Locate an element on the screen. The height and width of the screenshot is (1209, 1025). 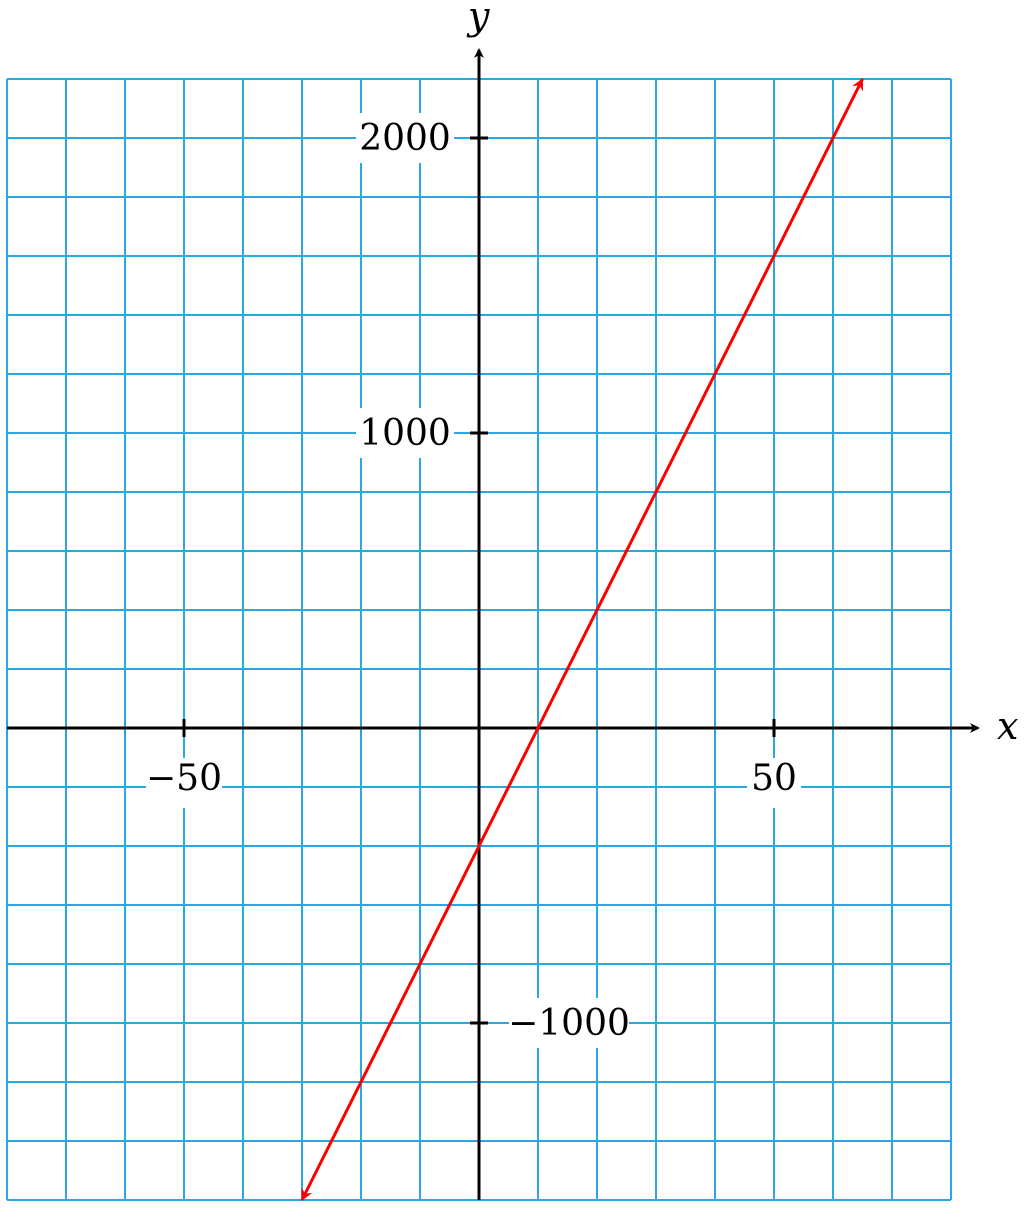
y-axis-label: y is located at coordinates (478, 19).